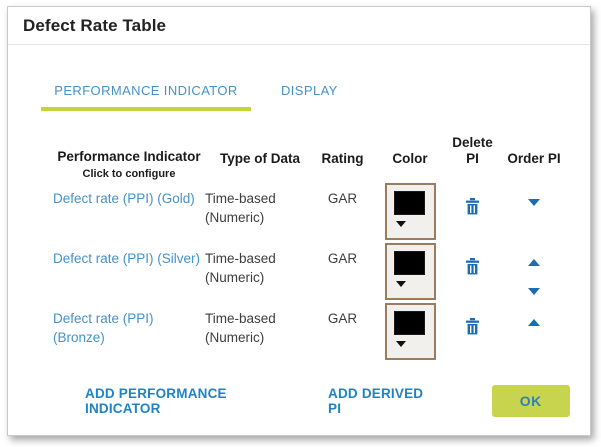 The image size is (601, 447). Describe the element at coordinates (156, 400) in the screenshot. I see `add-performance-indicator-link: ADD PERFORMANCE INDICATOR` at that location.